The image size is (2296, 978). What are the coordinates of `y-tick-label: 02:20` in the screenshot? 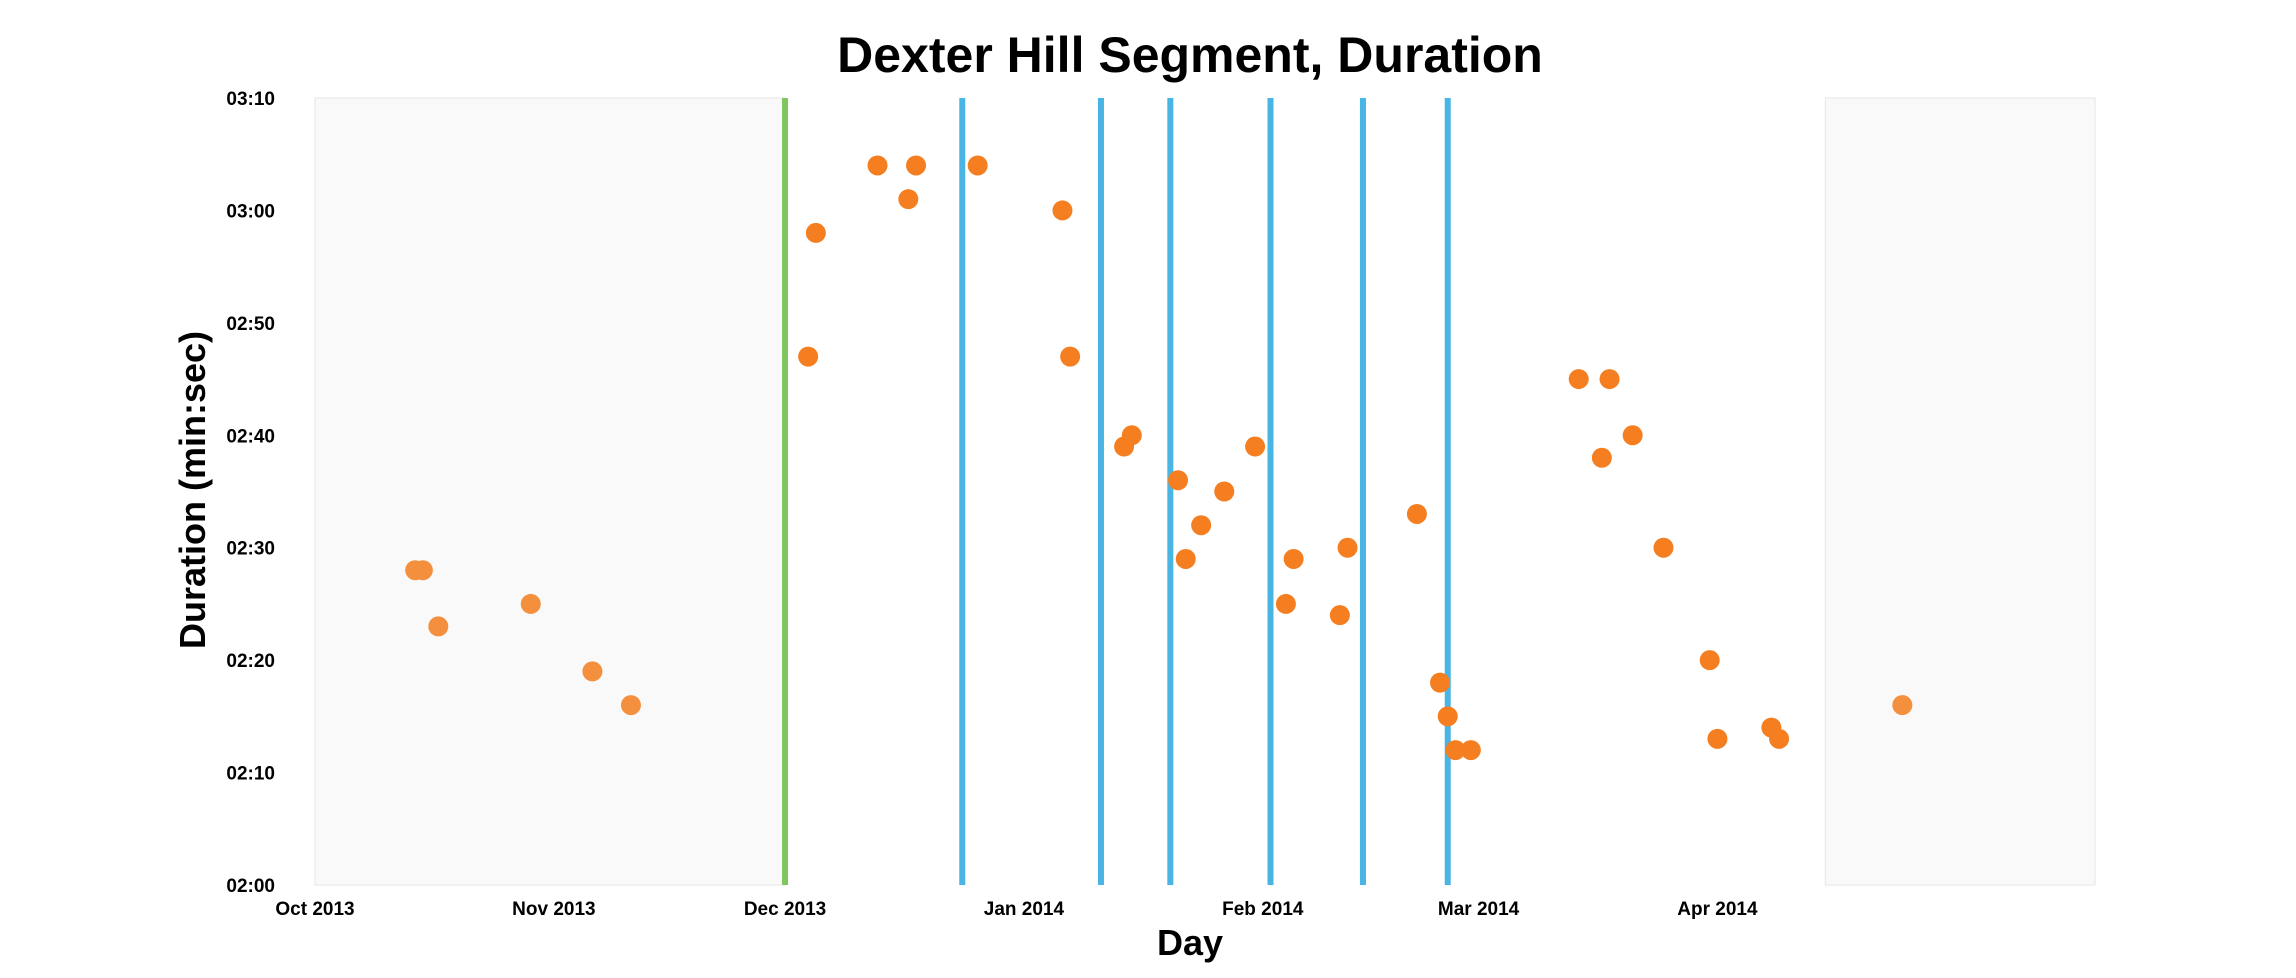 It's located at (250, 661).